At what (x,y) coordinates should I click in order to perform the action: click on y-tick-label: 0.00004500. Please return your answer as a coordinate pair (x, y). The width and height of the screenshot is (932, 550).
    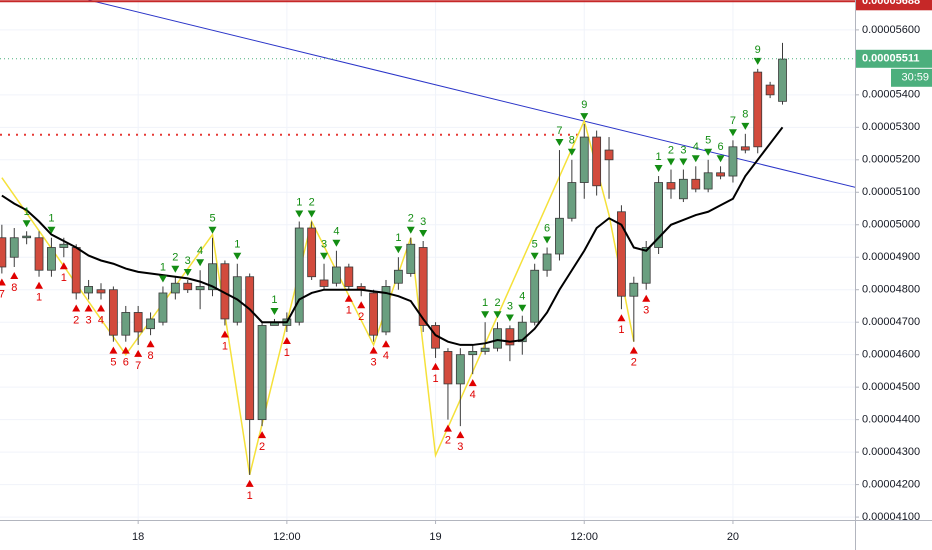
    Looking at the image, I should click on (891, 387).